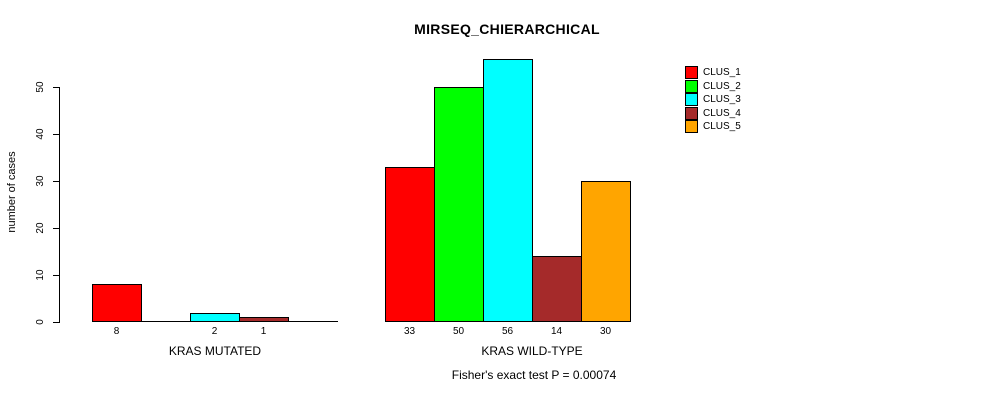  What do you see at coordinates (214, 331) in the screenshot?
I see `bar-value-label: 2` at bounding box center [214, 331].